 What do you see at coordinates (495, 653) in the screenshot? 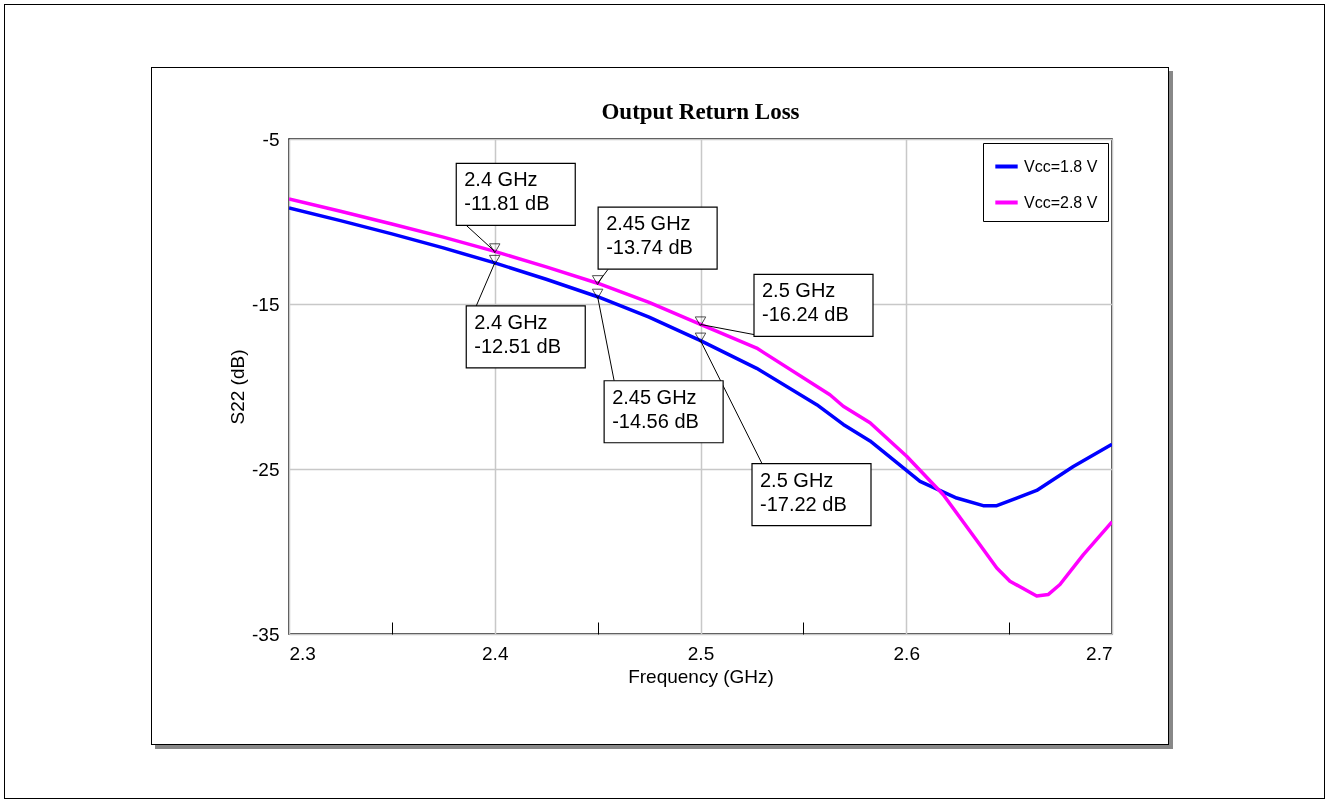
I see `x-tick-label: 2.4` at bounding box center [495, 653].